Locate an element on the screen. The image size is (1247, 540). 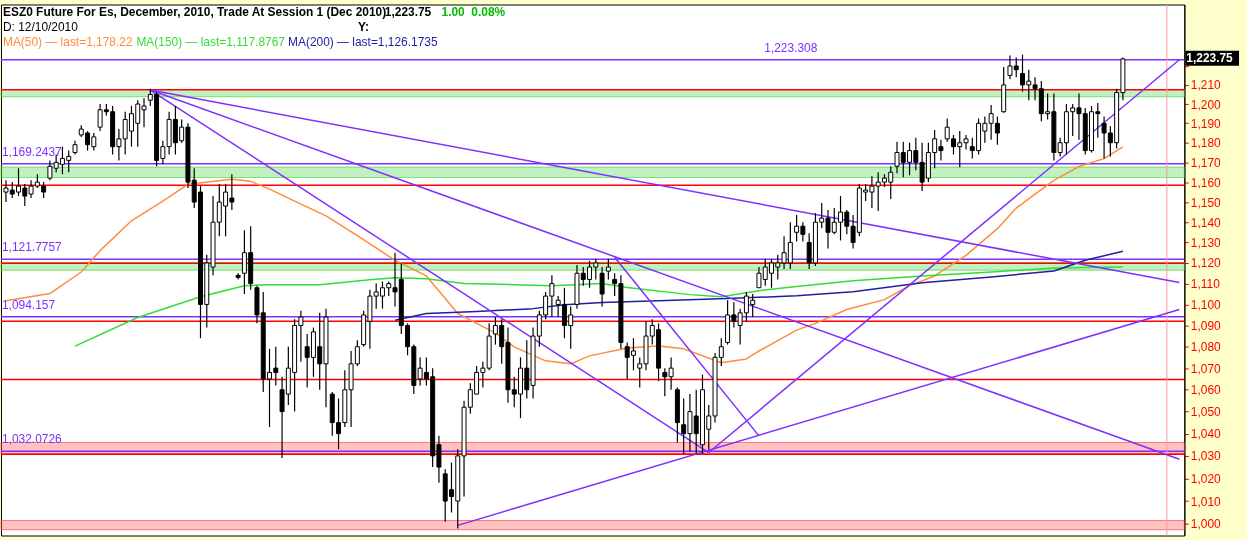
y-tick-label: 1,100 is located at coordinates (1206, 304).